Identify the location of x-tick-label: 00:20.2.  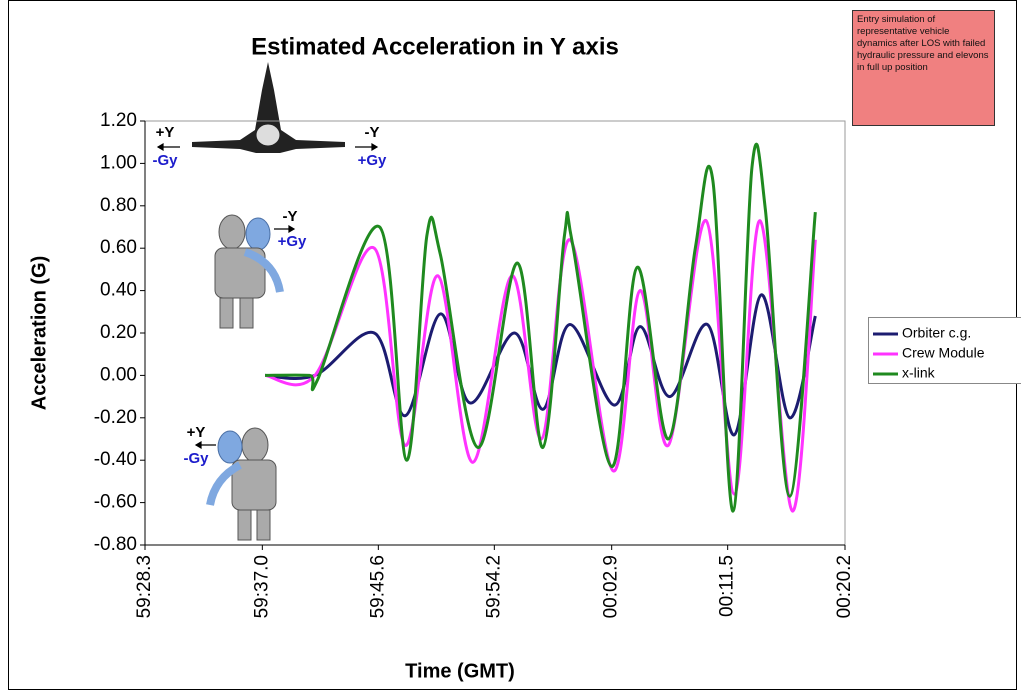
(844, 586).